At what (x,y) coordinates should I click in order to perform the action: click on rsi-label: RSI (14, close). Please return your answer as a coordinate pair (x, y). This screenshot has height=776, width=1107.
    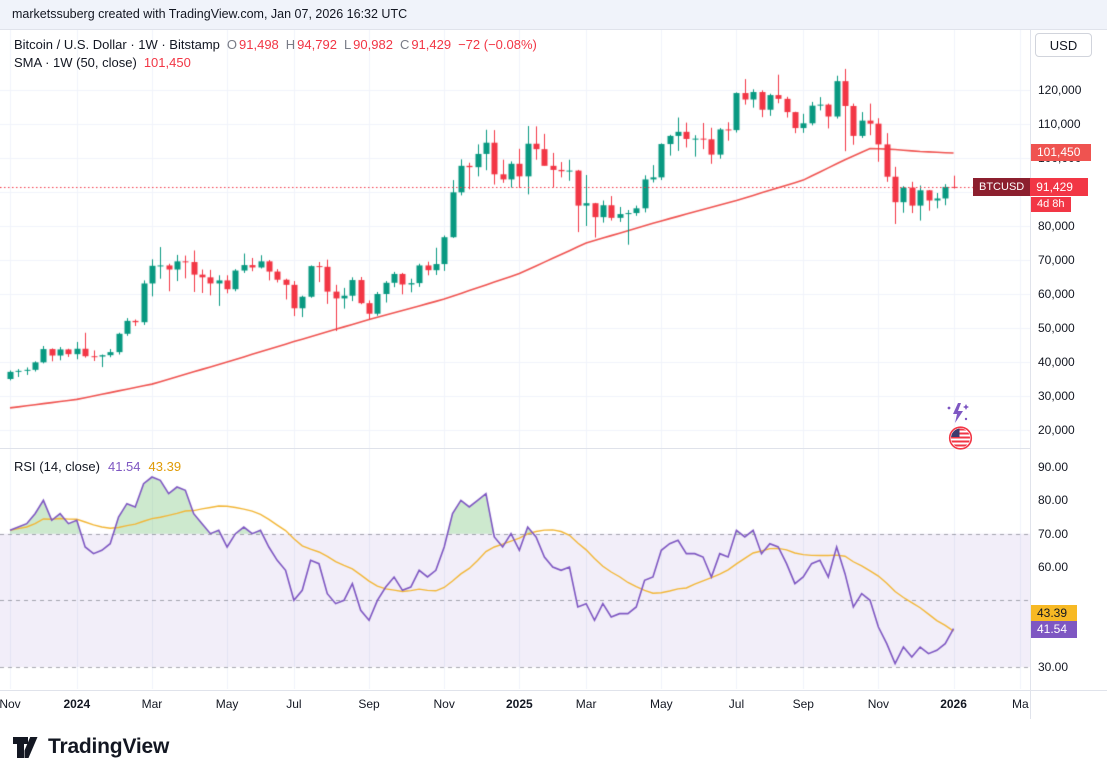
    Looking at the image, I should click on (57, 466).